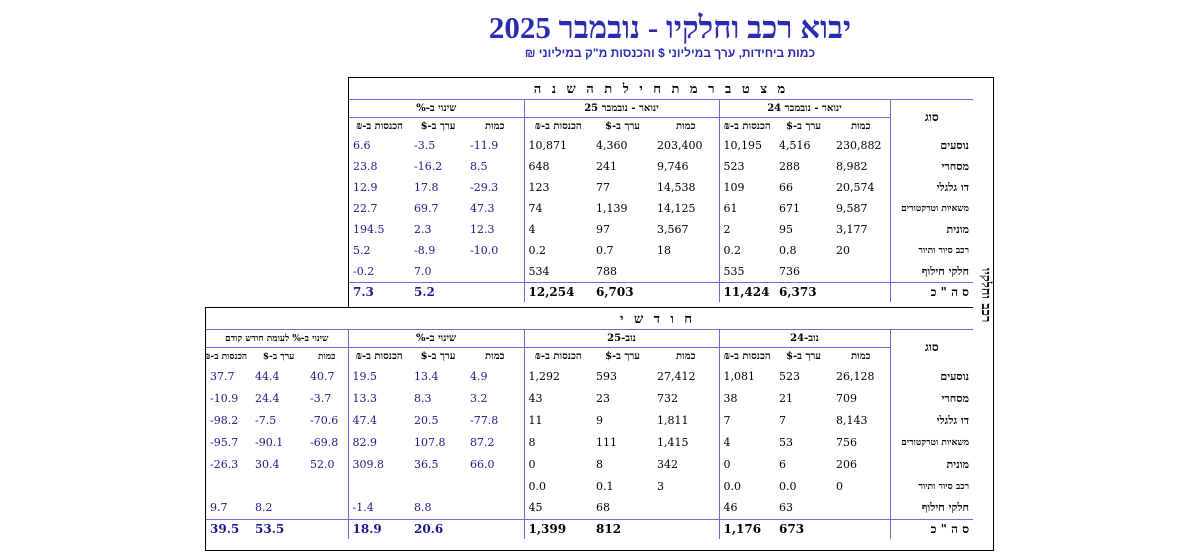 Image resolution: width=1200 pixels, height=553 pixels. Describe the element at coordinates (747, 508) in the screenshot. I see `table-cell: 46` at that location.